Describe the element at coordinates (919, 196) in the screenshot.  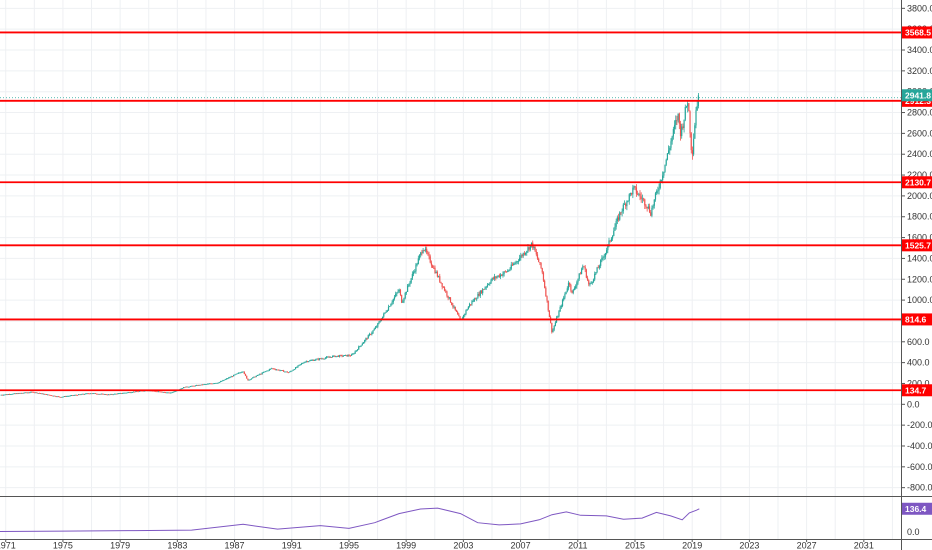
I see `y-tick-label: 2000.0` at that location.